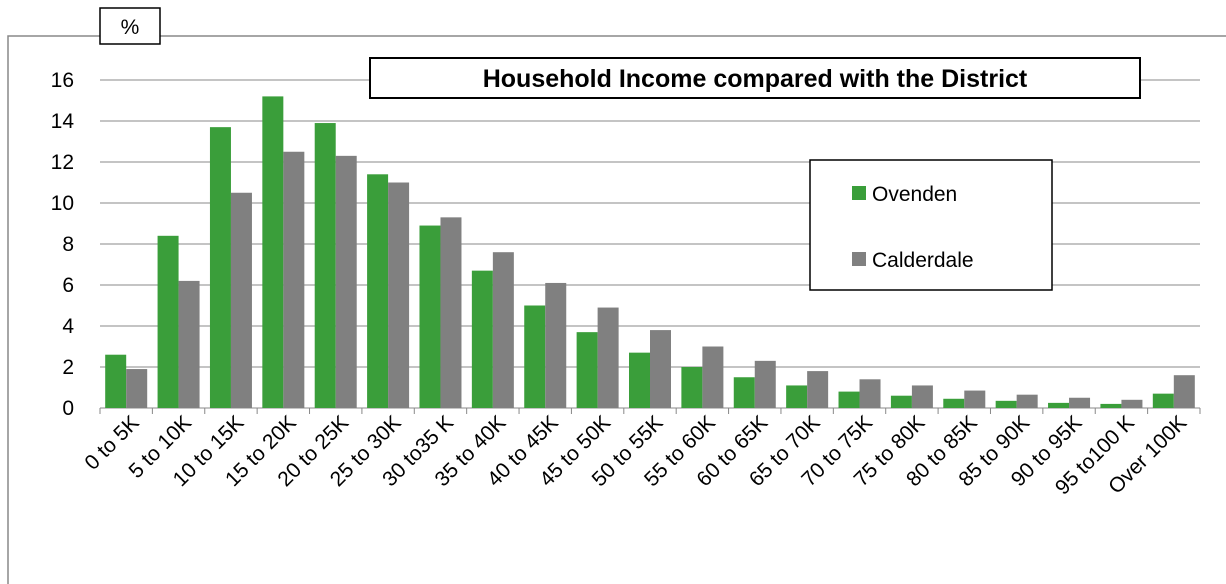 Image resolution: width=1226 pixels, height=584 pixels. I want to click on y-tick-label: 14, so click(63, 121).